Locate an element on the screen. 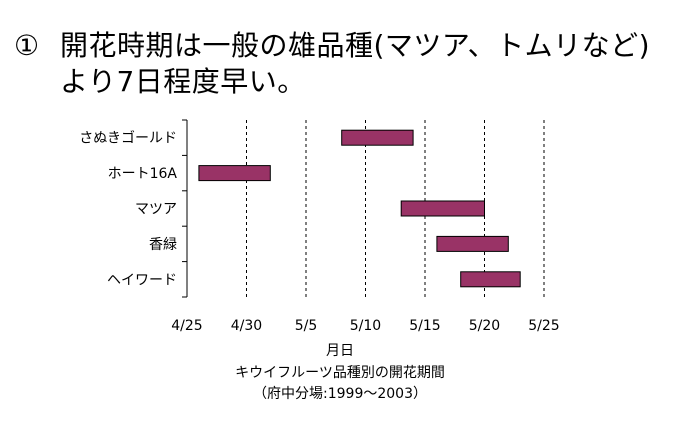 This screenshot has height=424, width=680. category-label: 香緑 is located at coordinates (163, 245).